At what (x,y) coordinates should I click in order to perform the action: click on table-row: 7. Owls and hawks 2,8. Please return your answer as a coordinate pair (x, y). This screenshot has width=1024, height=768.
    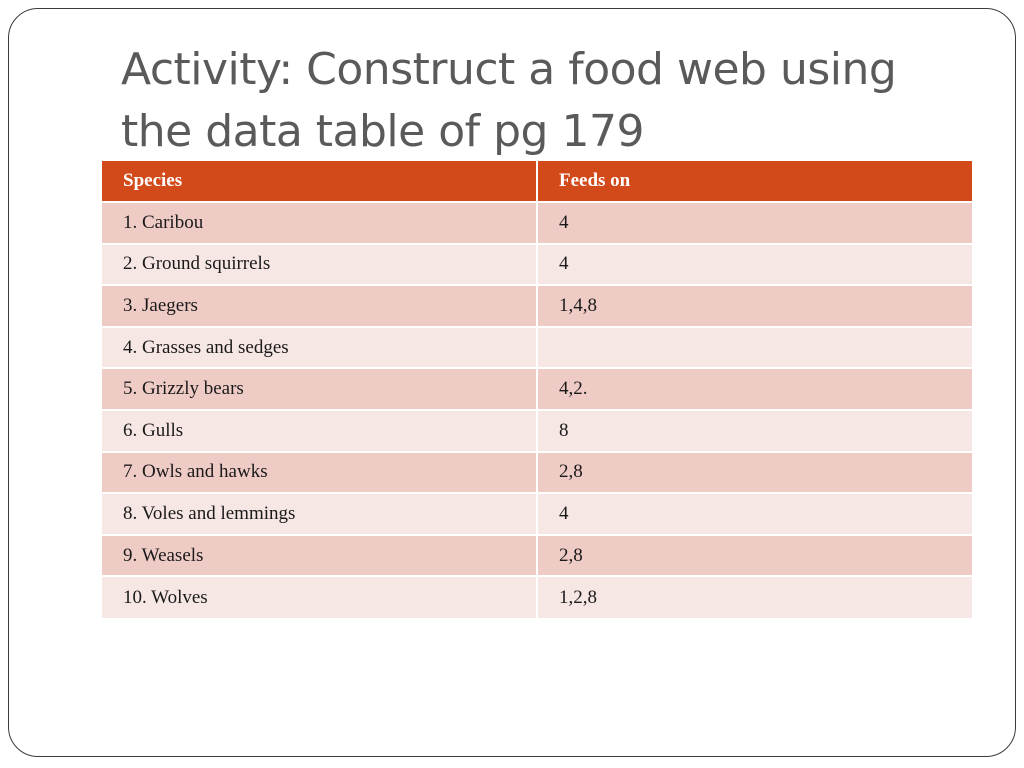
    Looking at the image, I should click on (537, 472).